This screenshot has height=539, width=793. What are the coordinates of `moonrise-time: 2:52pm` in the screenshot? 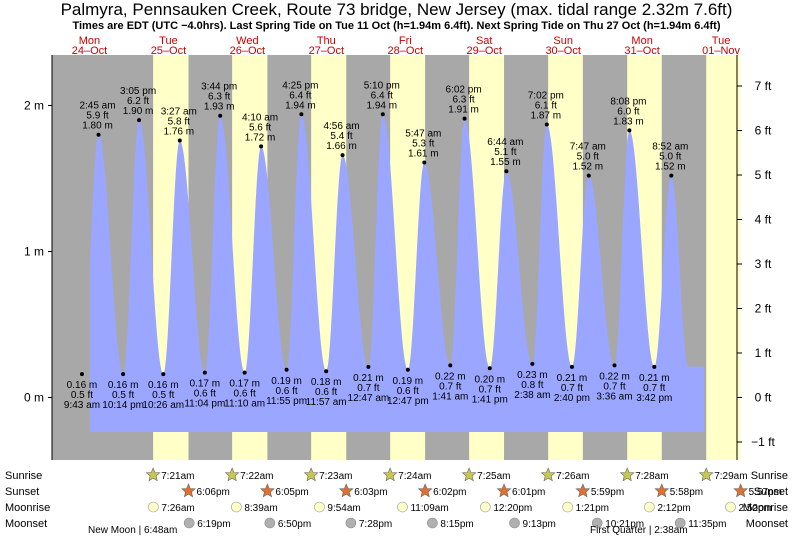 It's located at (755, 508).